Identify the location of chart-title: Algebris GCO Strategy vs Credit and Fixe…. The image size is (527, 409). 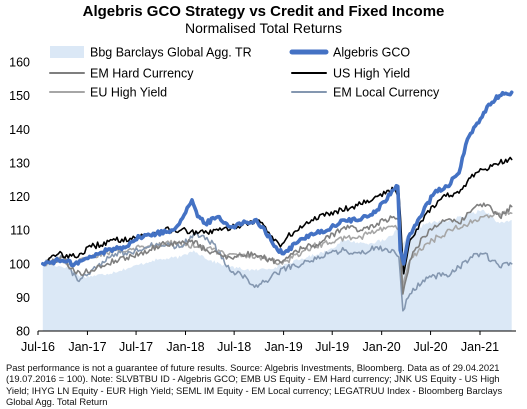
(263, 11).